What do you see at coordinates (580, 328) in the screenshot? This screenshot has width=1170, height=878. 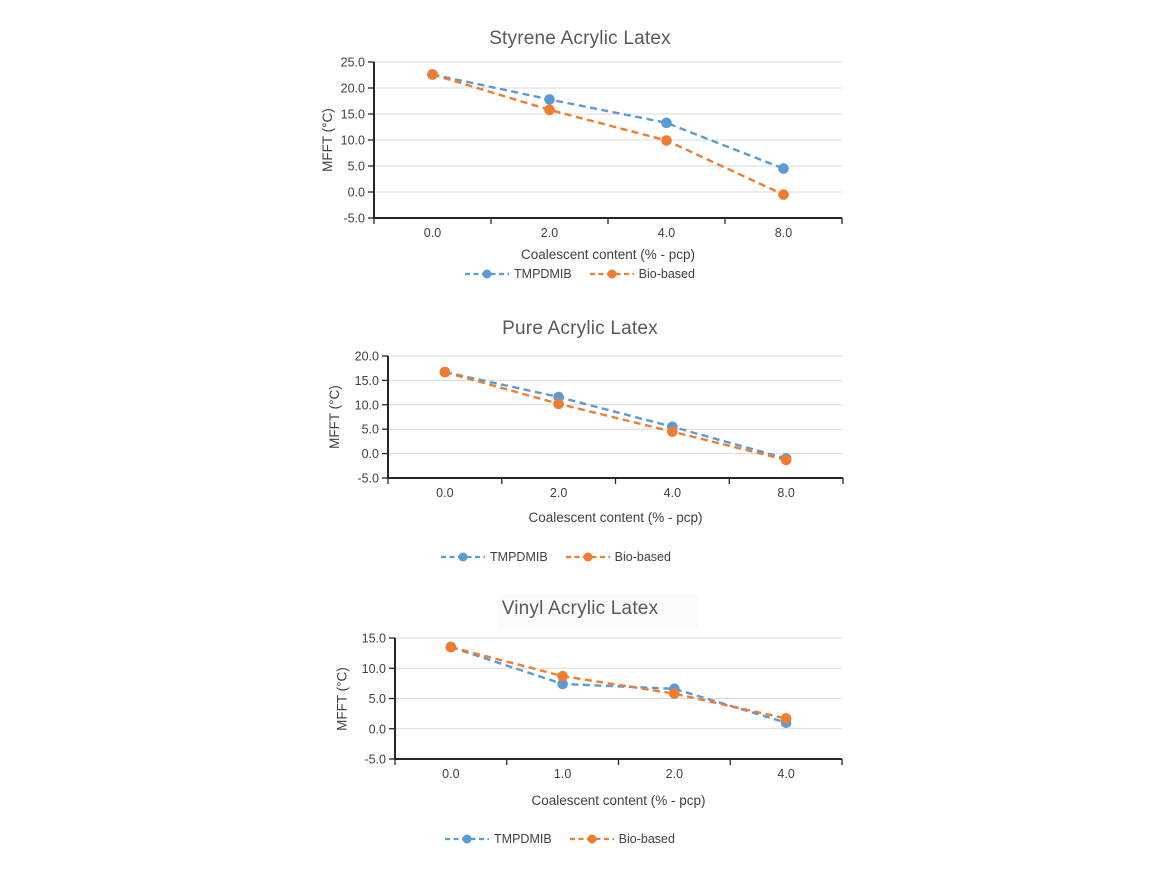 I see `chart-title: Pure Acrylic Latex` at bounding box center [580, 328].